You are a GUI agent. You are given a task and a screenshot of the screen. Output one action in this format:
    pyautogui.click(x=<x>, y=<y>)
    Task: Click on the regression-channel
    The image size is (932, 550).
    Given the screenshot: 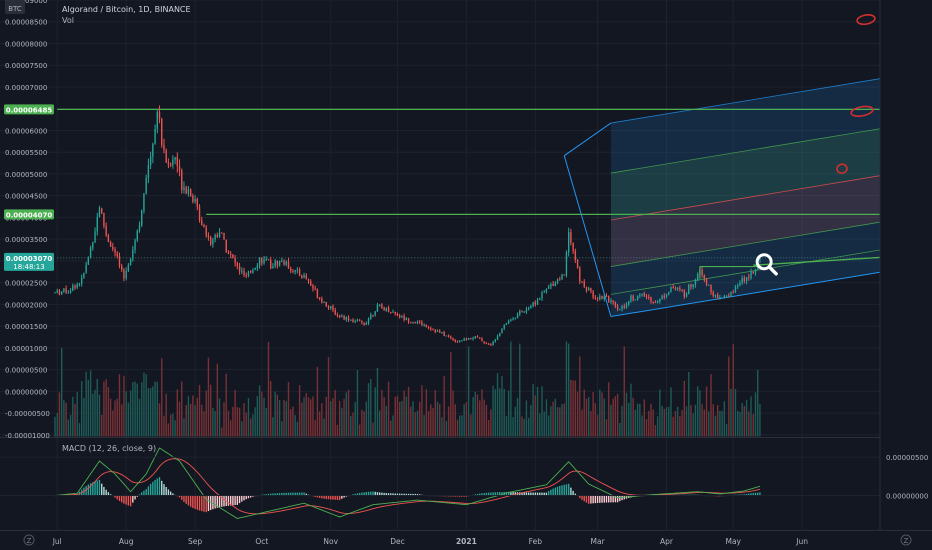 What is the action you would take?
    pyautogui.click(x=722, y=198)
    